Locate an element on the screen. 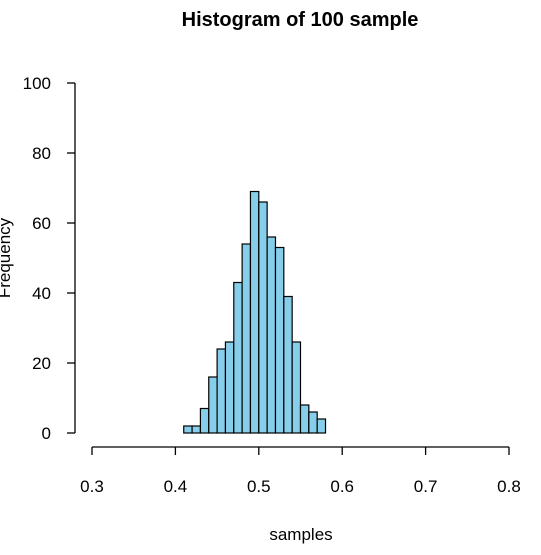  y-tick-label: 40 is located at coordinates (41, 293).